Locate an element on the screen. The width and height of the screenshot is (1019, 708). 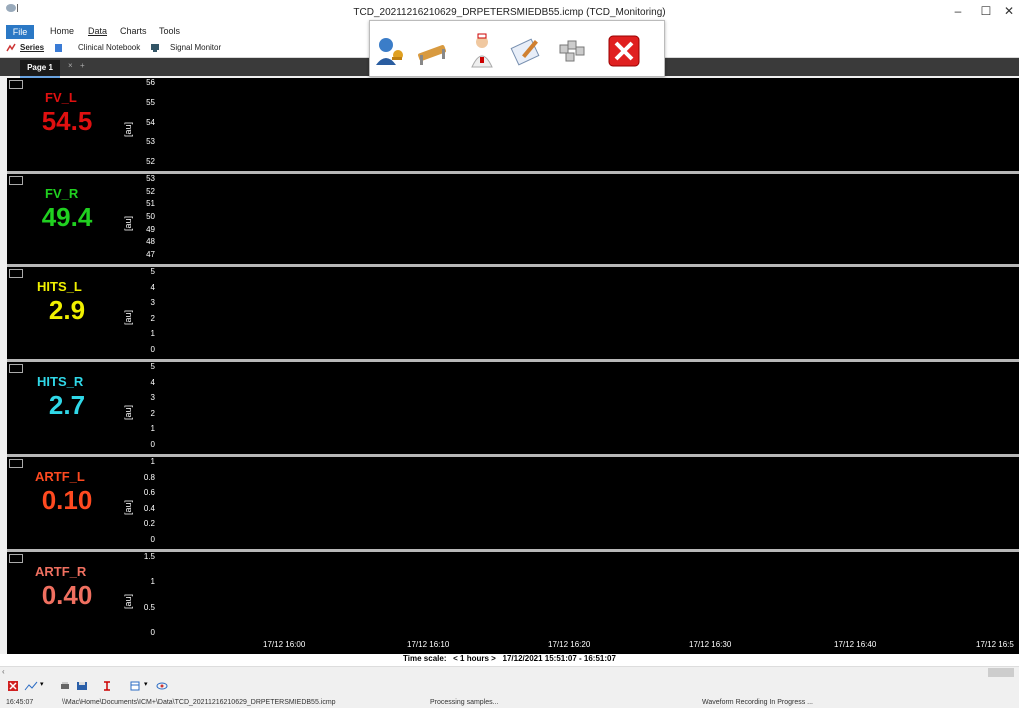
close-window-button: ✕ is located at coordinates (1009, 11).